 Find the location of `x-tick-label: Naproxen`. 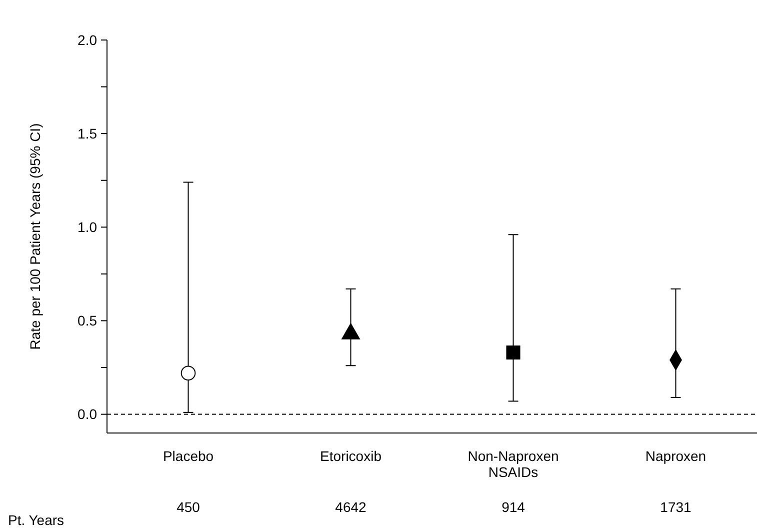

x-tick-label: Naproxen is located at coordinates (675, 456).